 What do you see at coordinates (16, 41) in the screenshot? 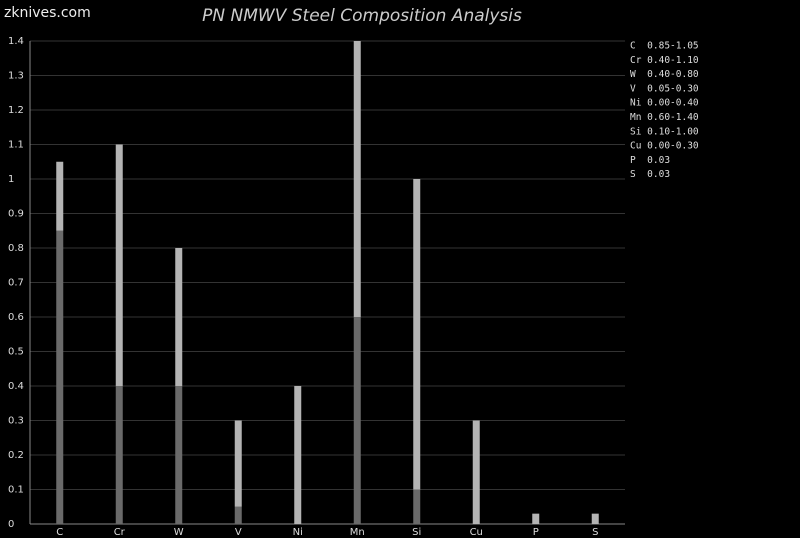
I see `y-tick-label: 1.4` at bounding box center [16, 41].